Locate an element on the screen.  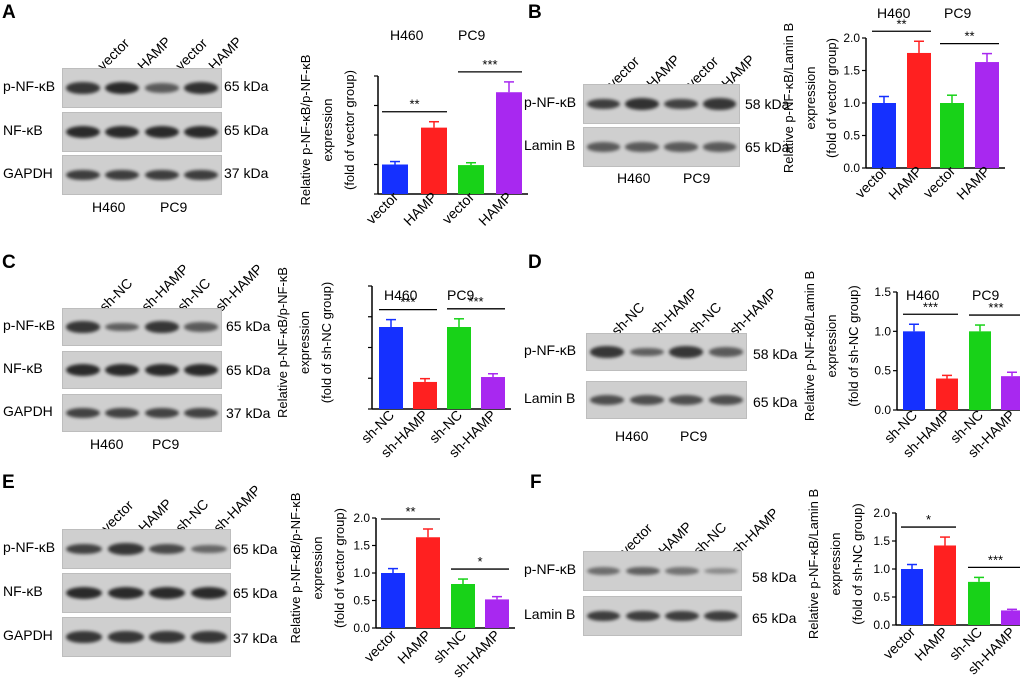
y-tick-label: 2.0 is located at coordinates (881, 513).